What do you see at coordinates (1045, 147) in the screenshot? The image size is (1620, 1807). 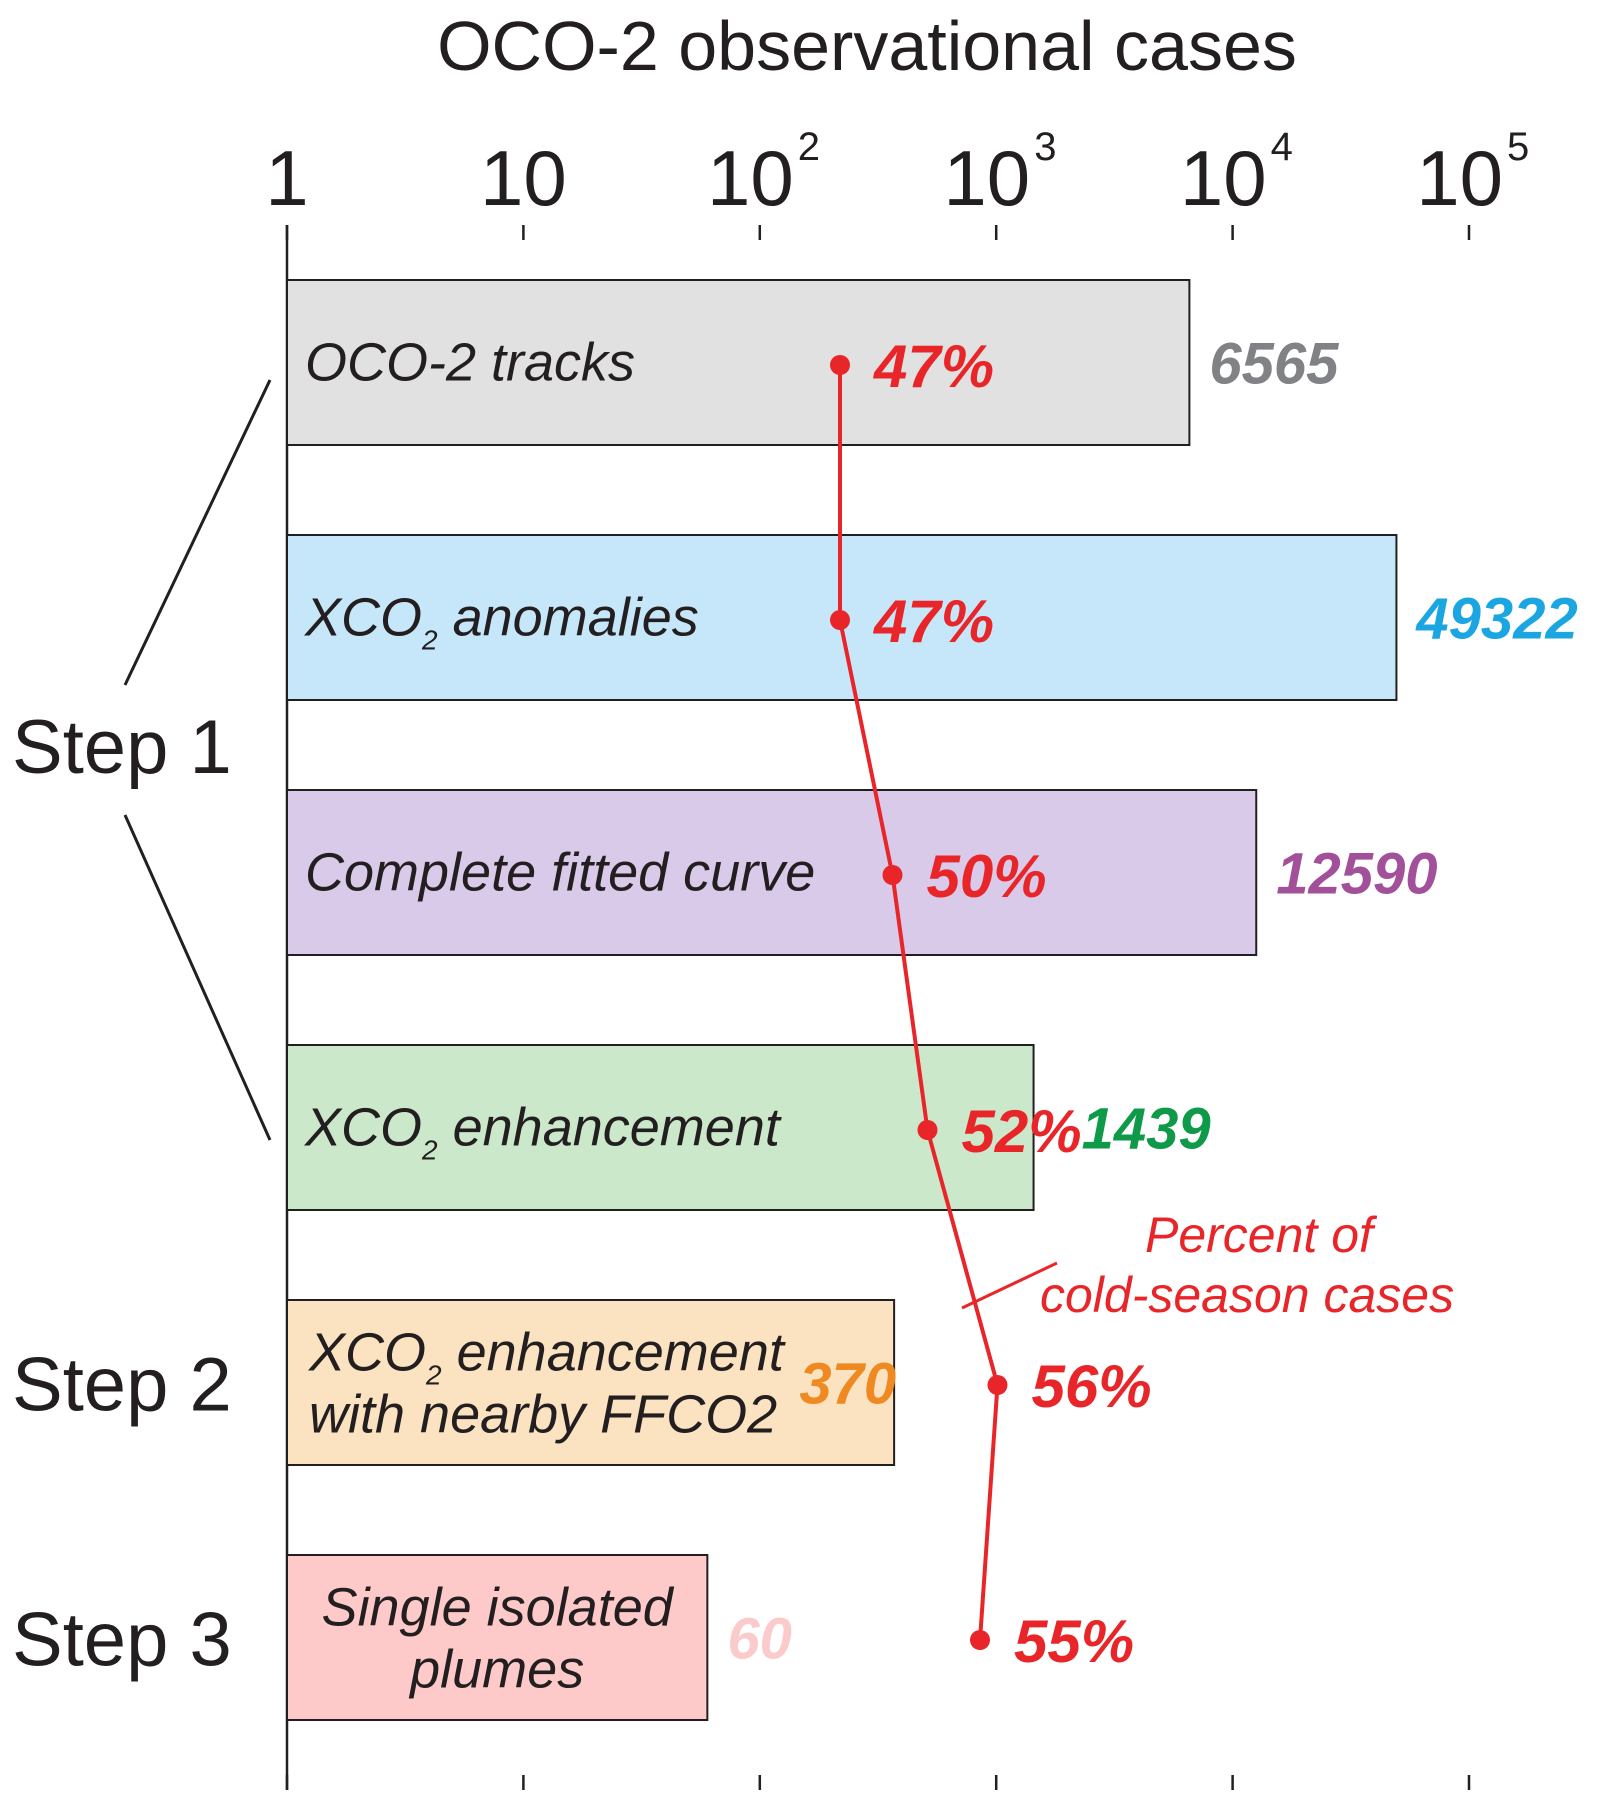 I see `x-tick-exponent: 3` at bounding box center [1045, 147].